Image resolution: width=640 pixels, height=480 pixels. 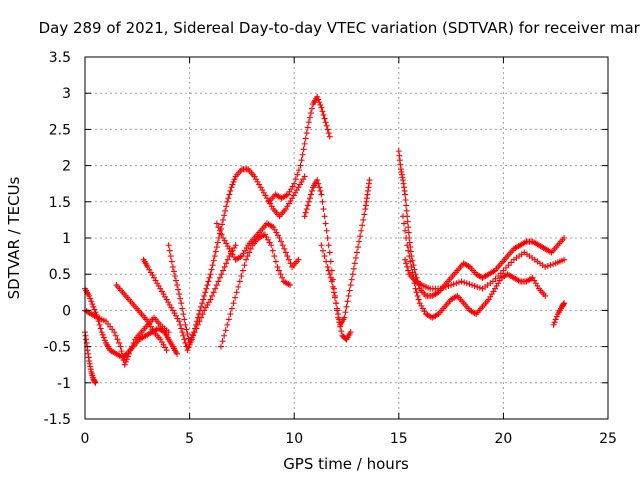 What do you see at coordinates (349, 439) in the screenshot?
I see `x-tick-labels: 0 5 10 15 20 25` at bounding box center [349, 439].